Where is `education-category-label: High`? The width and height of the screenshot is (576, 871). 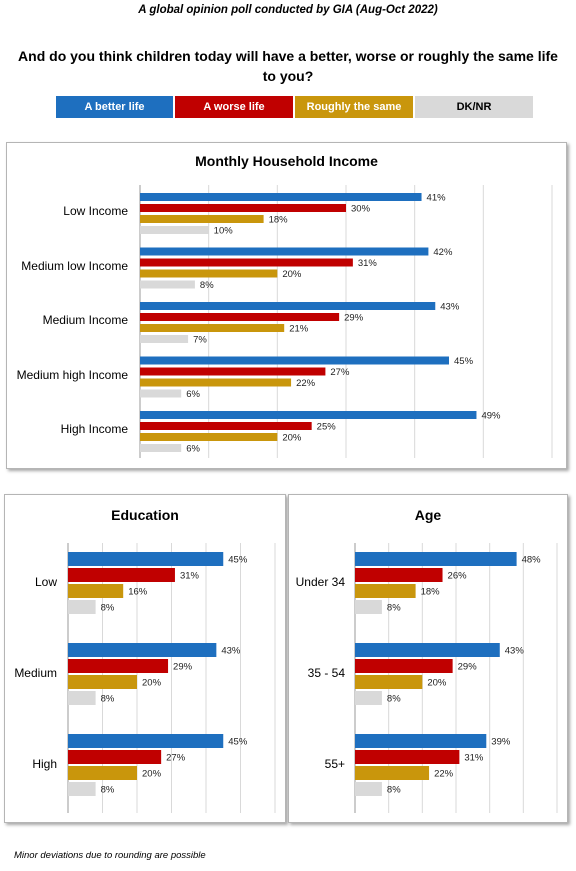
education-category-label: High is located at coordinates (44, 764).